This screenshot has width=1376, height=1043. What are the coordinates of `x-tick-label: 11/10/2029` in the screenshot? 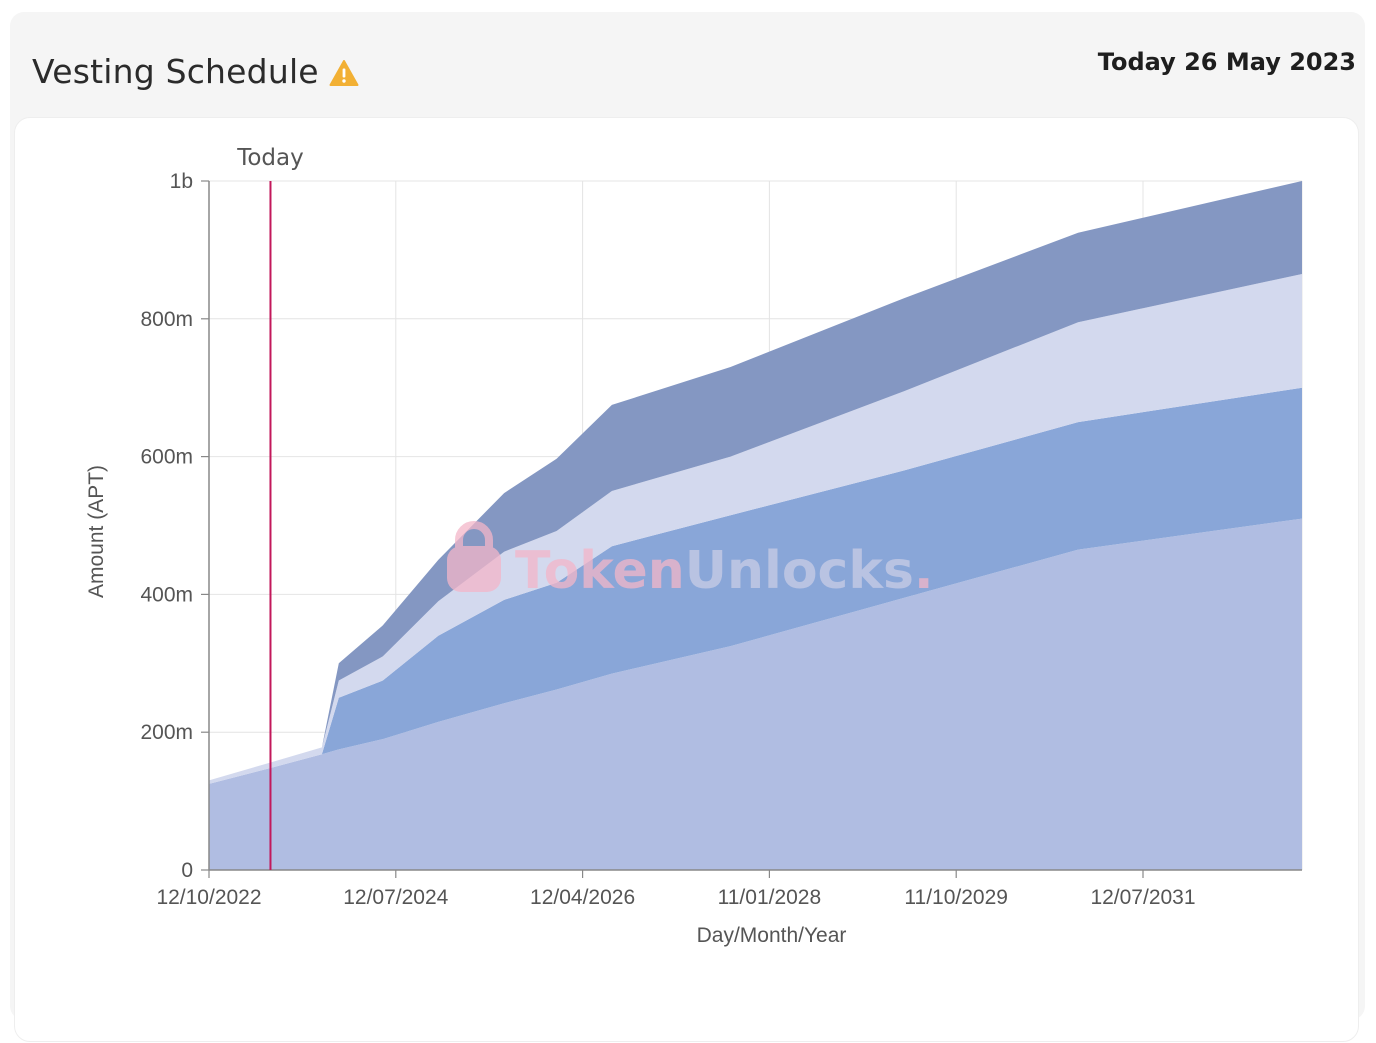 It's located at (956, 897).